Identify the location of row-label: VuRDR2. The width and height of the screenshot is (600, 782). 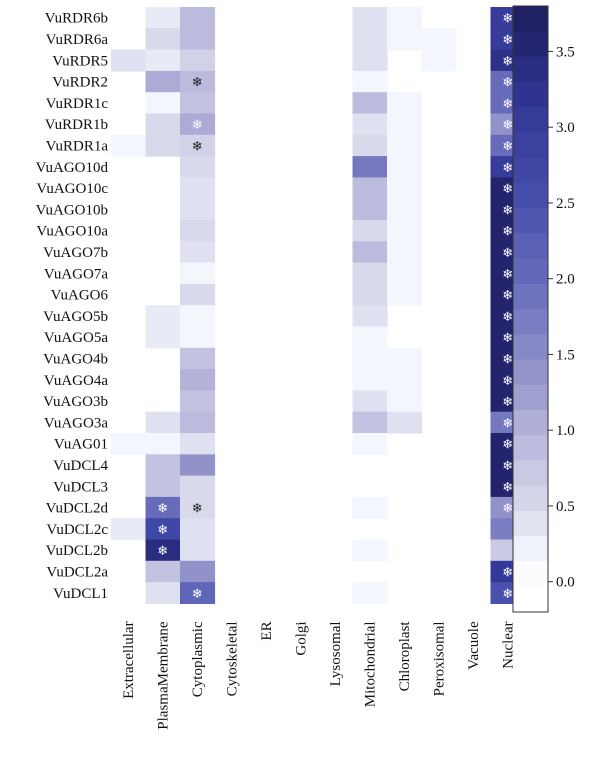
(80, 83).